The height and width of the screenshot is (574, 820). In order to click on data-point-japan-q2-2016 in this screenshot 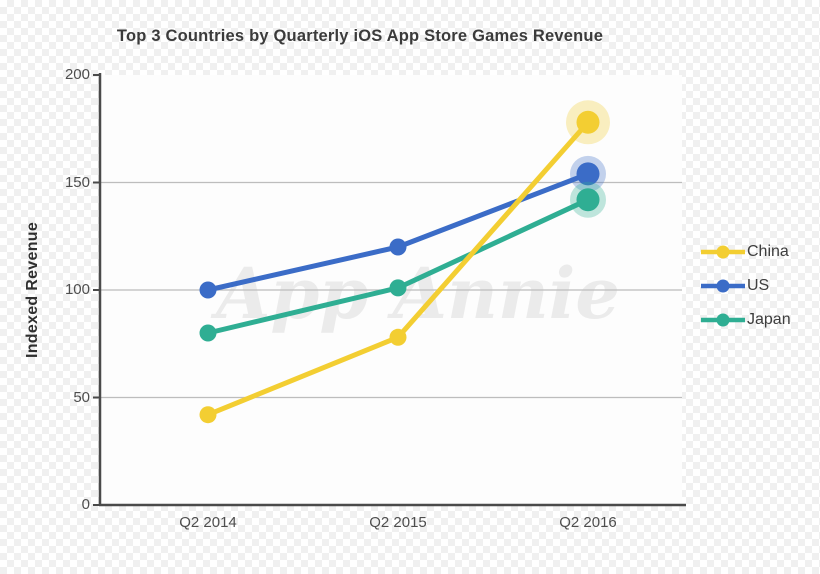, I will do `click(588, 200)`.